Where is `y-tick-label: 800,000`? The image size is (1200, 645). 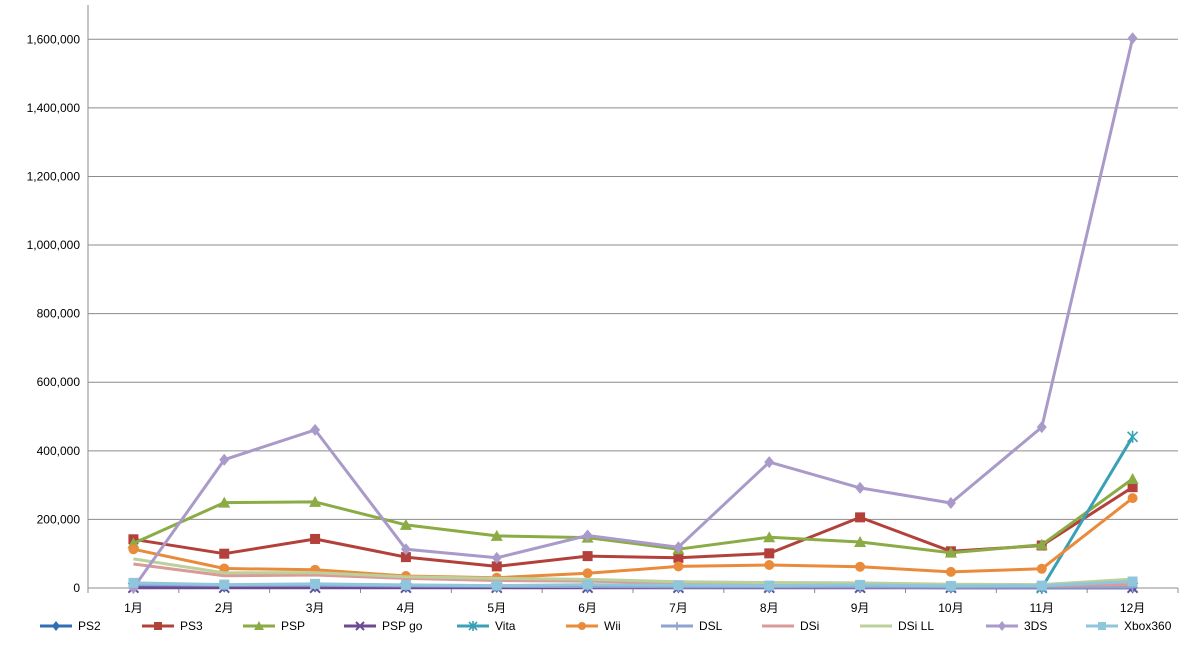 y-tick-label: 800,000 is located at coordinates (59, 314).